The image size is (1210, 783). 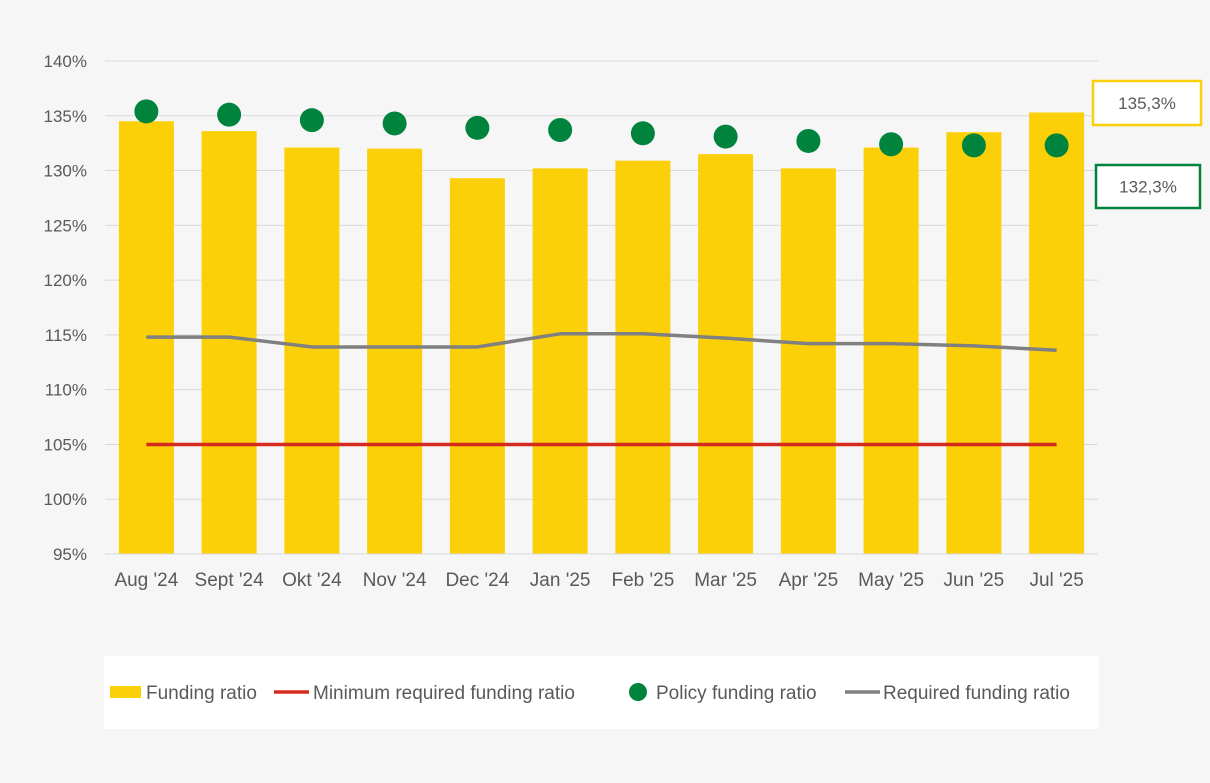 I want to click on x-tick-label: Jan '25, so click(x=560, y=580).